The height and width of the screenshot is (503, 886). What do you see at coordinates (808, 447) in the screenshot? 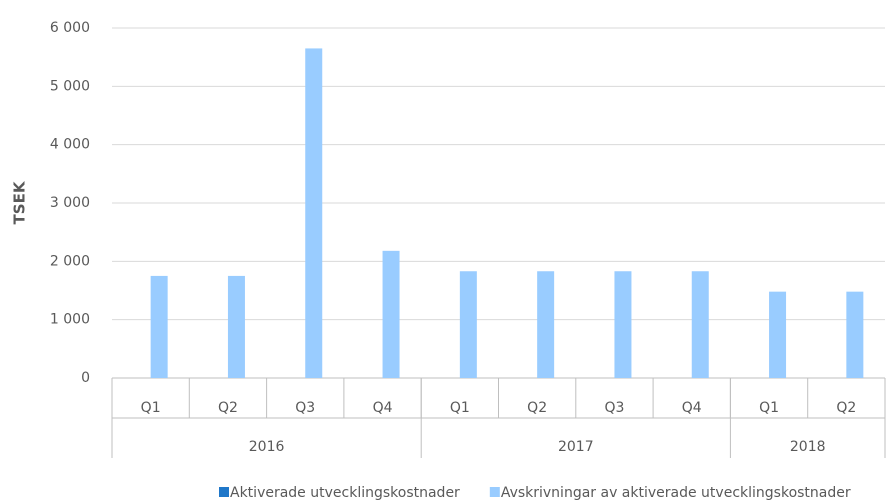
I see `group-label: 2018` at bounding box center [808, 447].